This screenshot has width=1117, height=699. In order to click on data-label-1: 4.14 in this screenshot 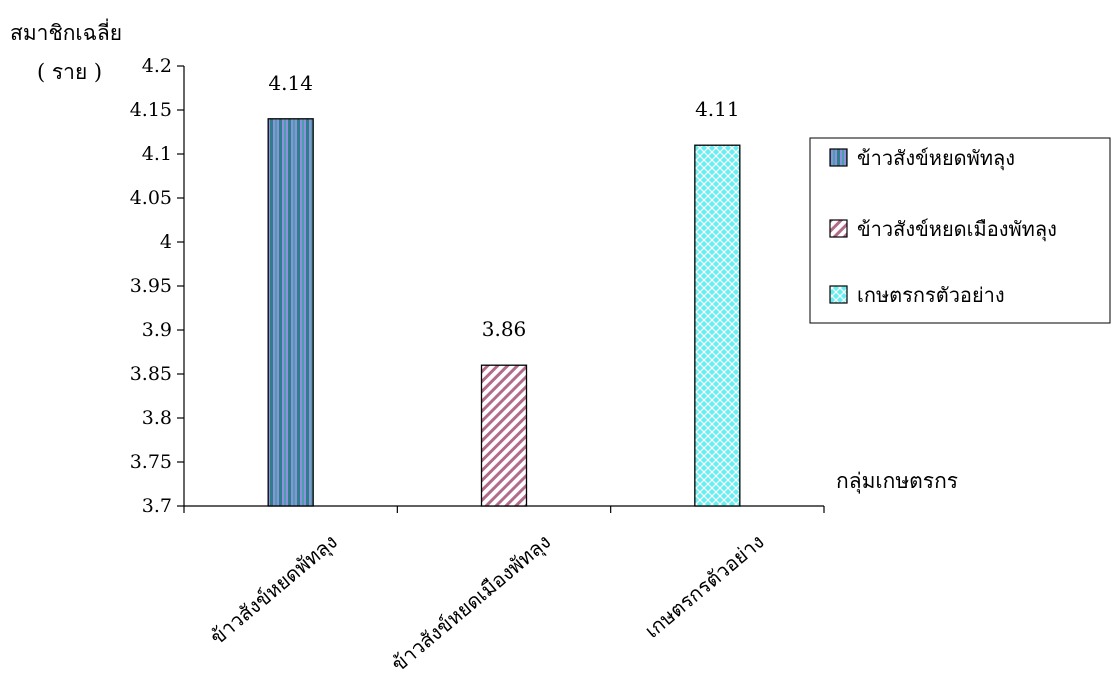, I will do `click(290, 83)`.